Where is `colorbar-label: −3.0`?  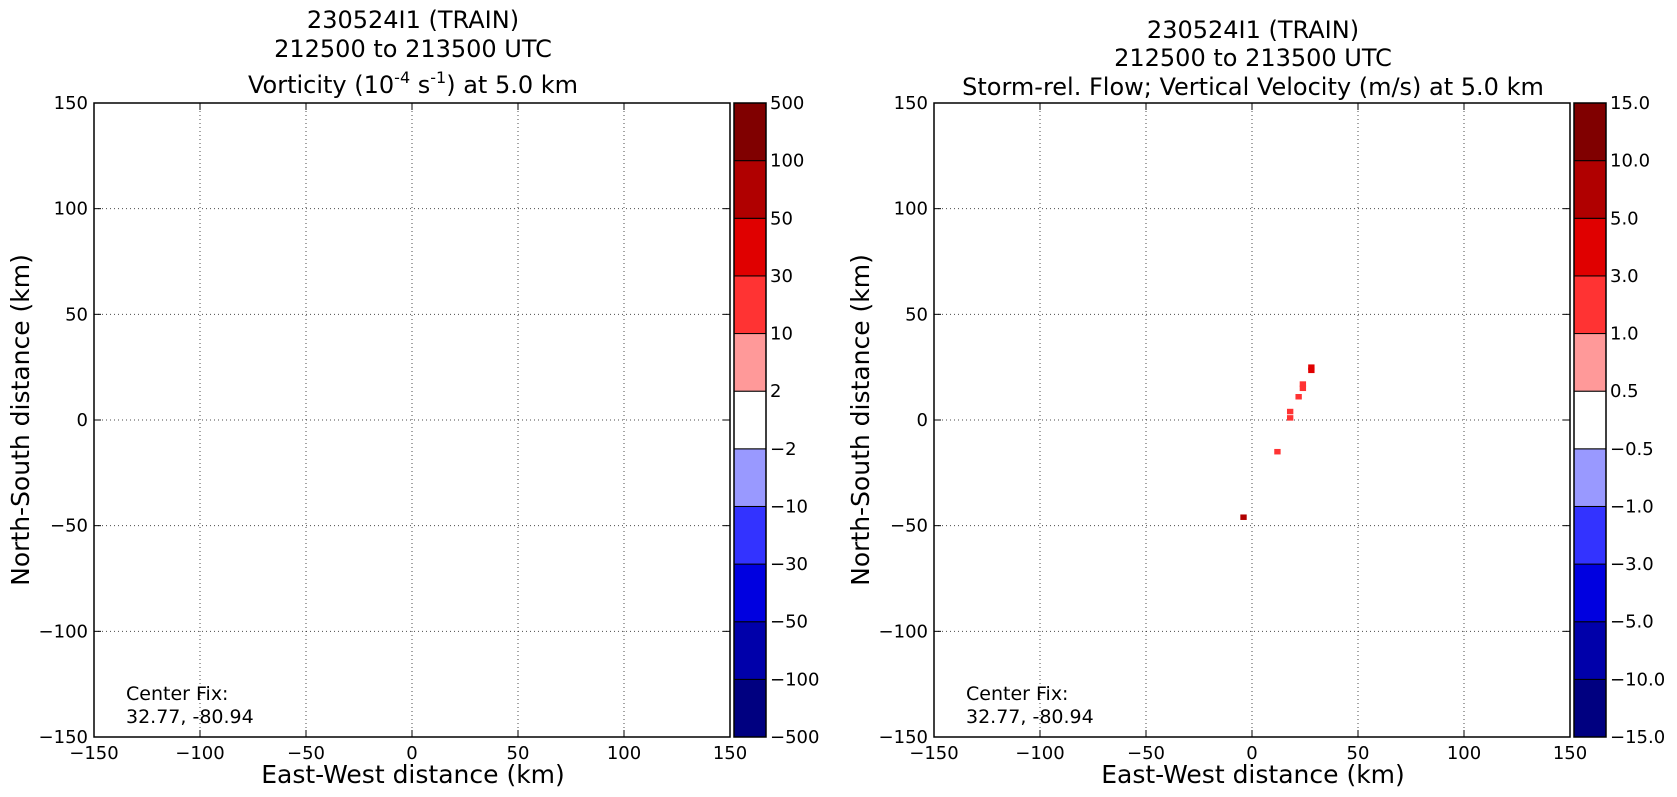 colorbar-label: −3.0 is located at coordinates (1632, 564).